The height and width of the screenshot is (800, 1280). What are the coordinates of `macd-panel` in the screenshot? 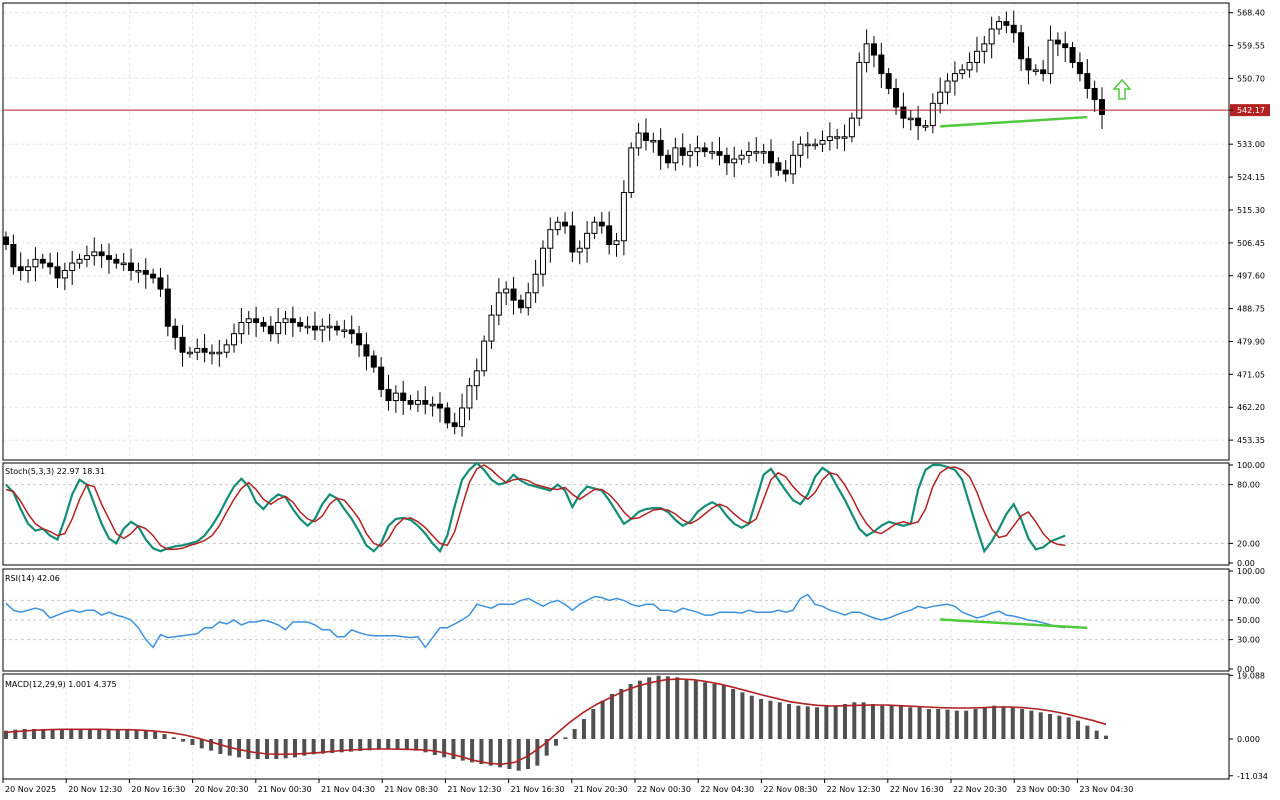 It's located at (556, 723).